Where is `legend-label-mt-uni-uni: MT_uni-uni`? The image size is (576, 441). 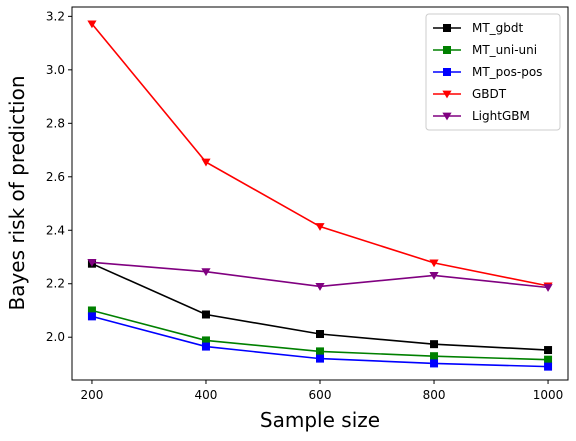
legend-label-mt-uni-uni: MT_uni-uni is located at coordinates (504, 50).